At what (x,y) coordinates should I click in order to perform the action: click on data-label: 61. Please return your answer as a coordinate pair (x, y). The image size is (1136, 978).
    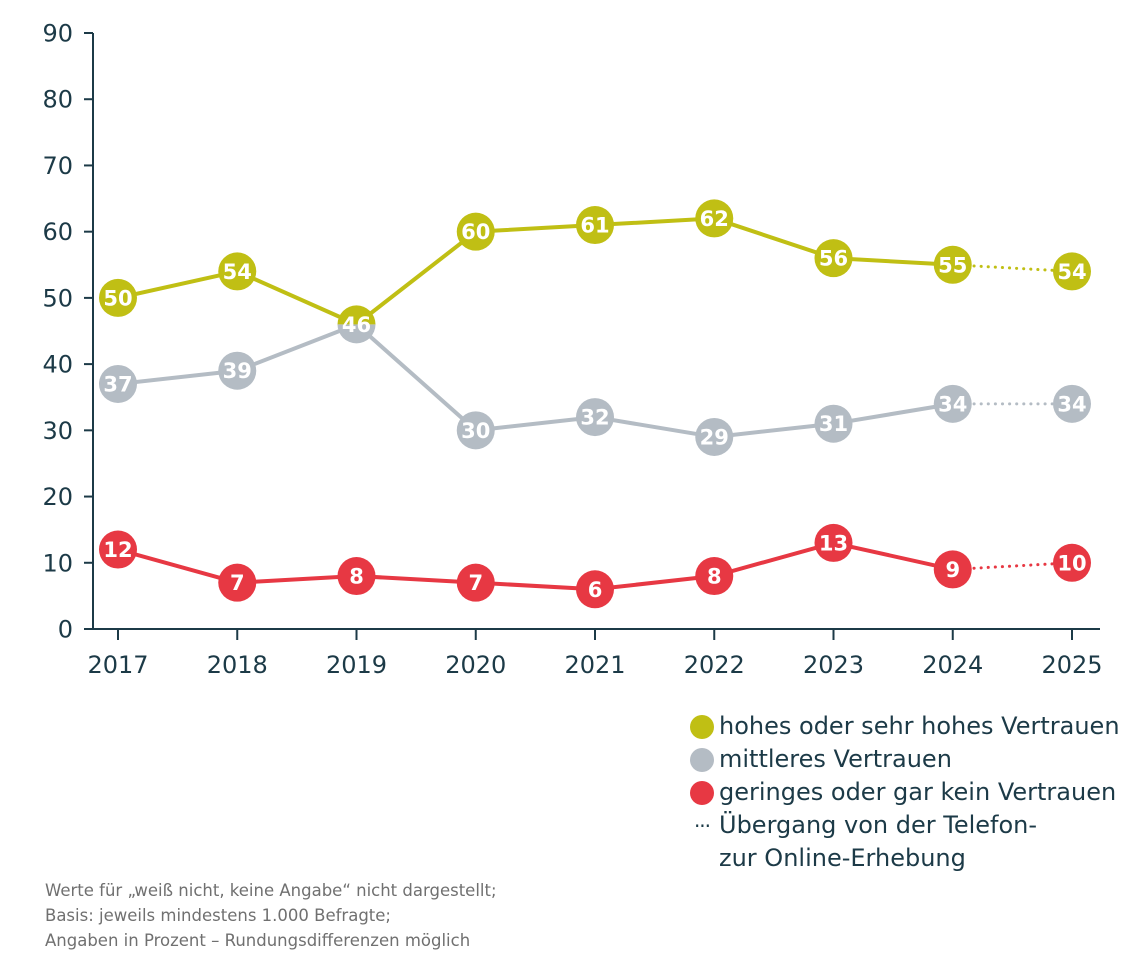
    Looking at the image, I should click on (594, 226).